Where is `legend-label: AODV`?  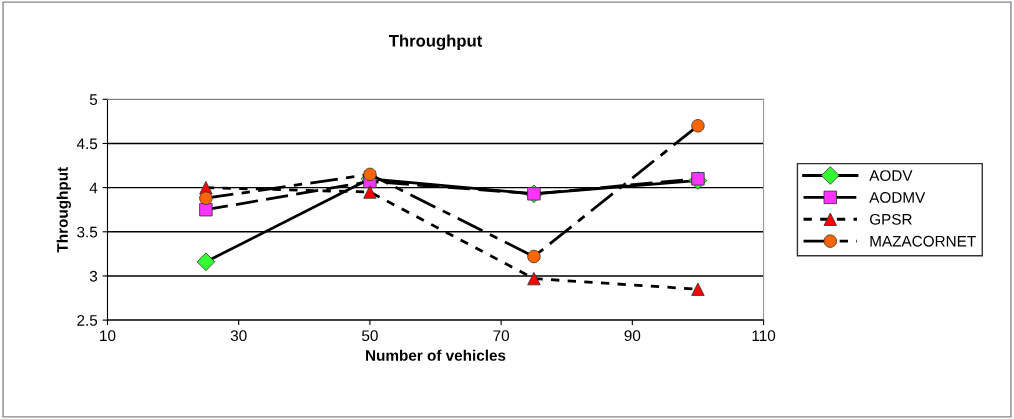 legend-label: AODV is located at coordinates (891, 175).